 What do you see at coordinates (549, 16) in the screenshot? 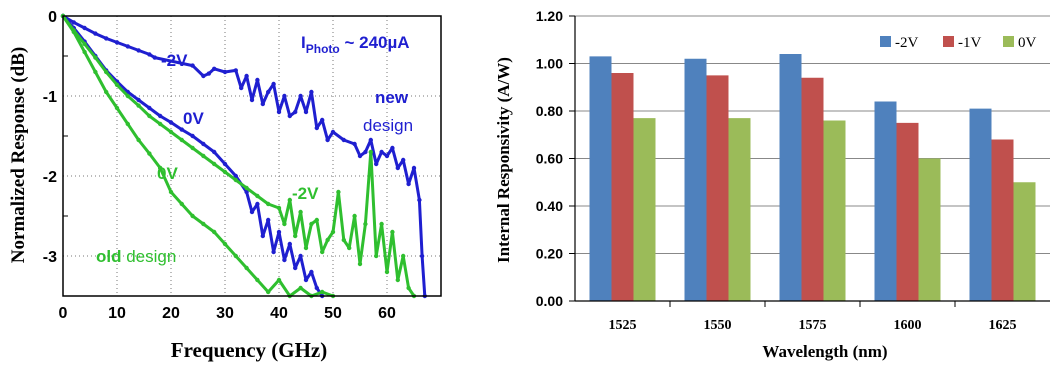
I see `right-y-tick-label: 1.20` at bounding box center [549, 16].